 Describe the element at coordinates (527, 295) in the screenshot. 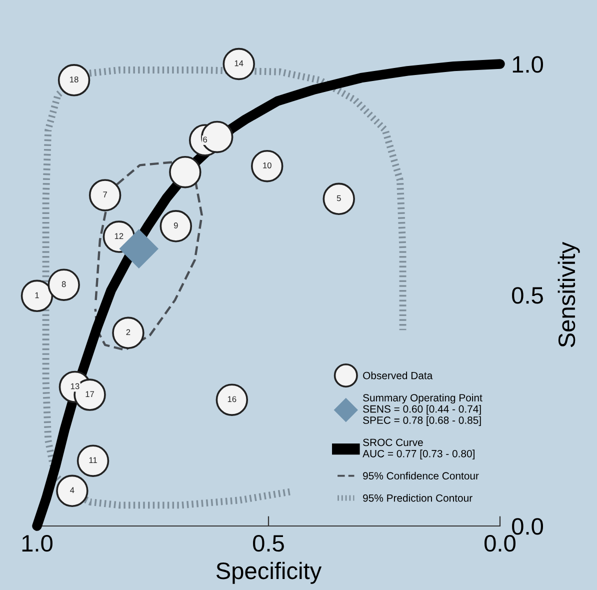

I see `y-tick-label: 0.5` at that location.